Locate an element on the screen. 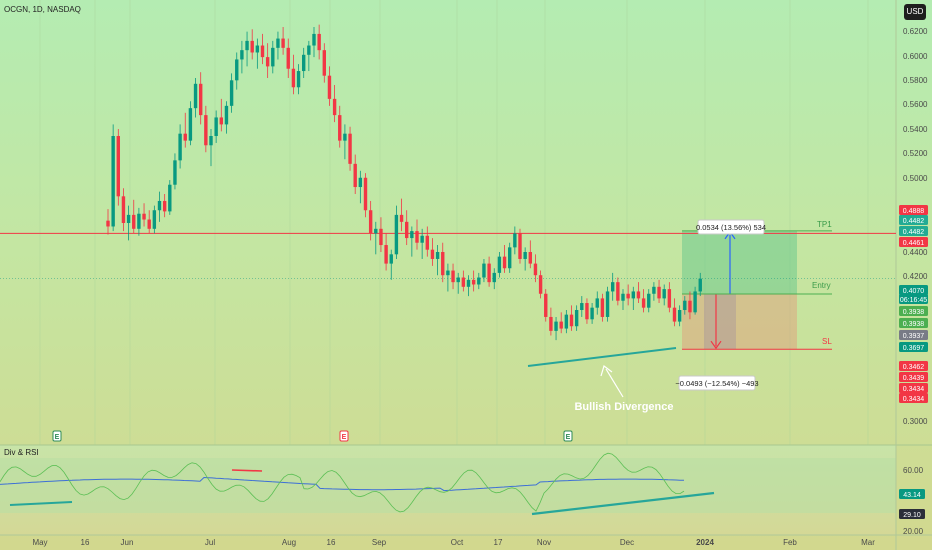 This screenshot has width=932, height=550. price-badge-text: 0.3439 is located at coordinates (914, 378).